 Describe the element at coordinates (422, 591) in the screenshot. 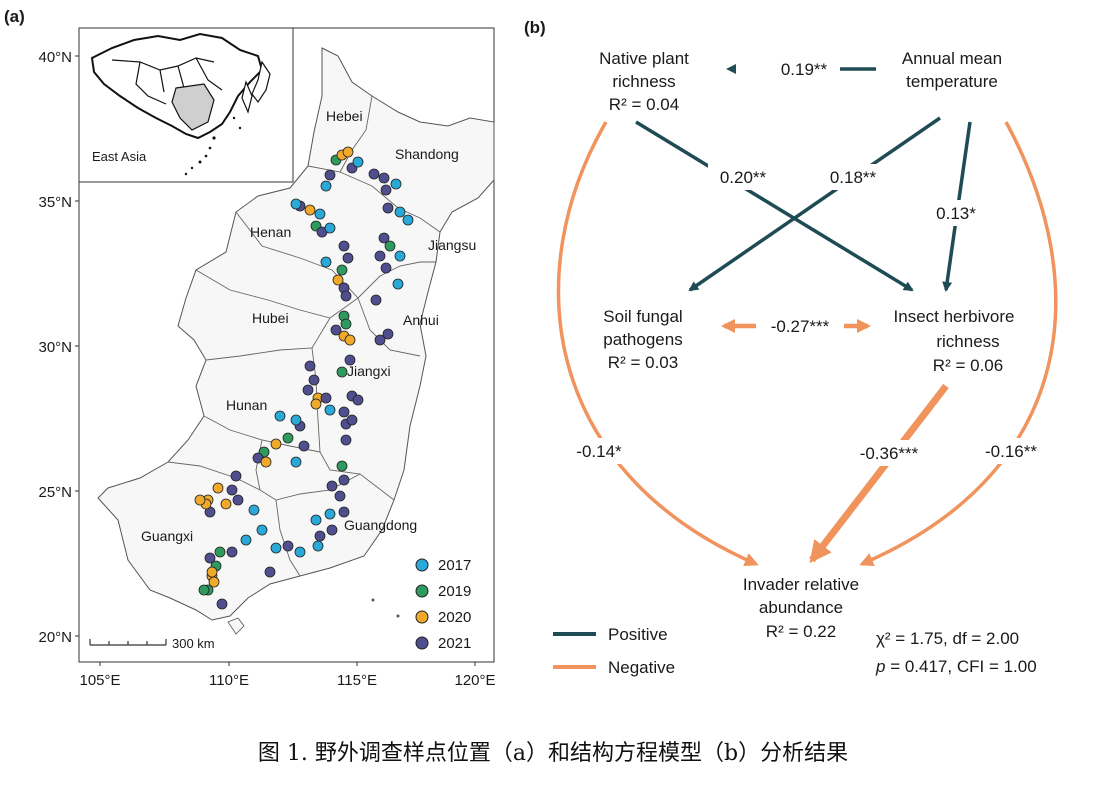

I see `legend-swatch-2019` at that location.